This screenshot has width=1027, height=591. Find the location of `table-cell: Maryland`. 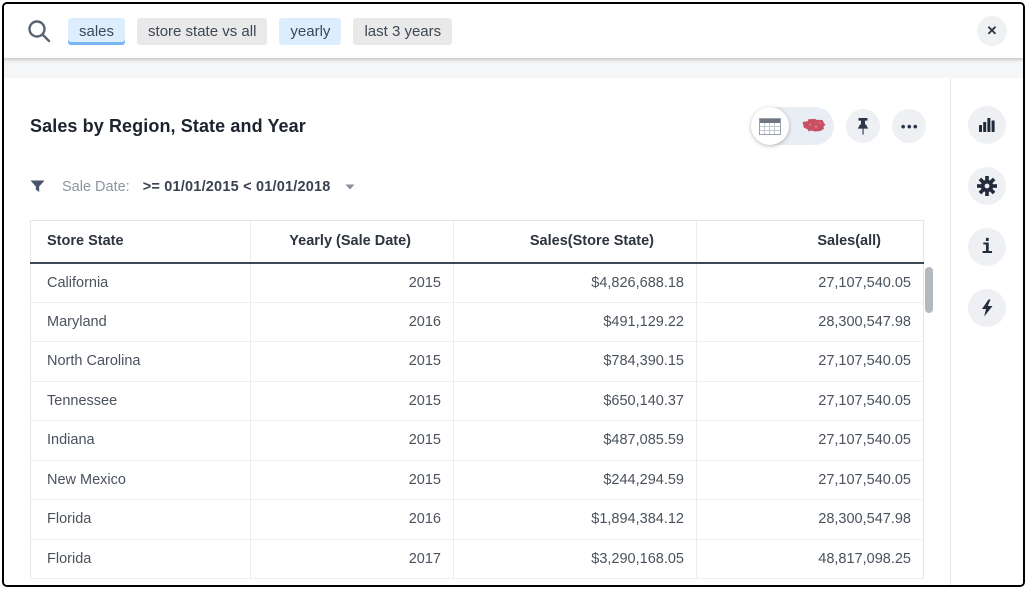

table-cell: Maryland is located at coordinates (140, 322).